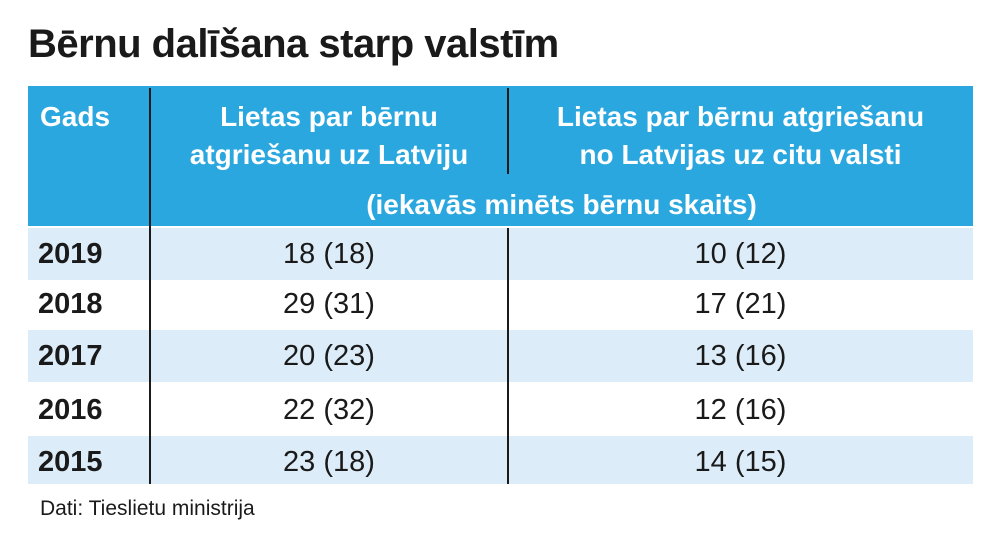 The image size is (1000, 558). I want to click on value-cell: 22 (32), so click(329, 410).